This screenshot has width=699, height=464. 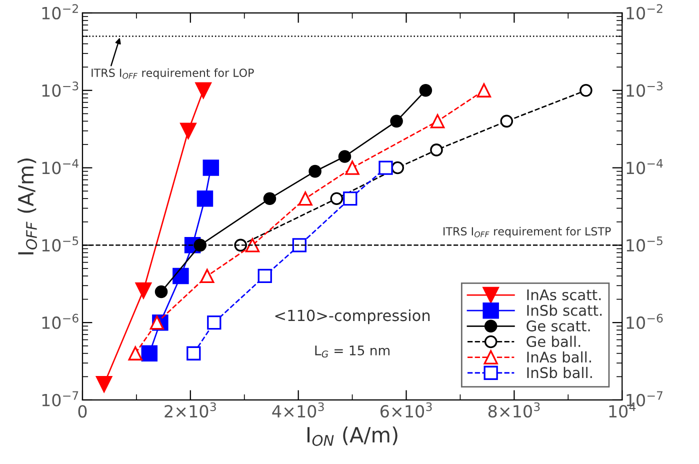 I want to click on ref-line-label: ITRS I$_{OFF}$ requirement for LSTP, so click(x=527, y=232).